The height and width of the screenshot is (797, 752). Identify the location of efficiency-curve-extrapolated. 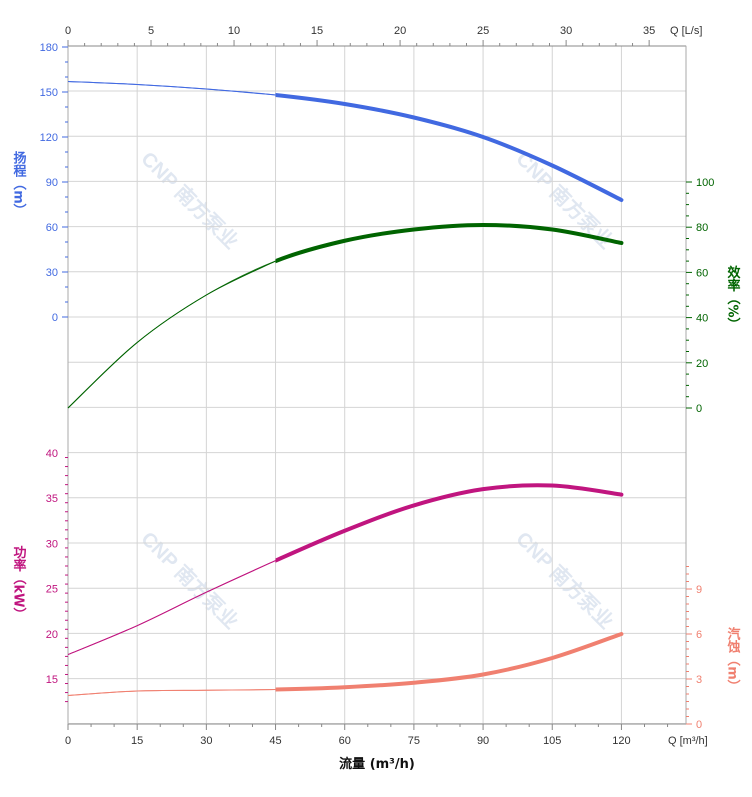
(171, 334).